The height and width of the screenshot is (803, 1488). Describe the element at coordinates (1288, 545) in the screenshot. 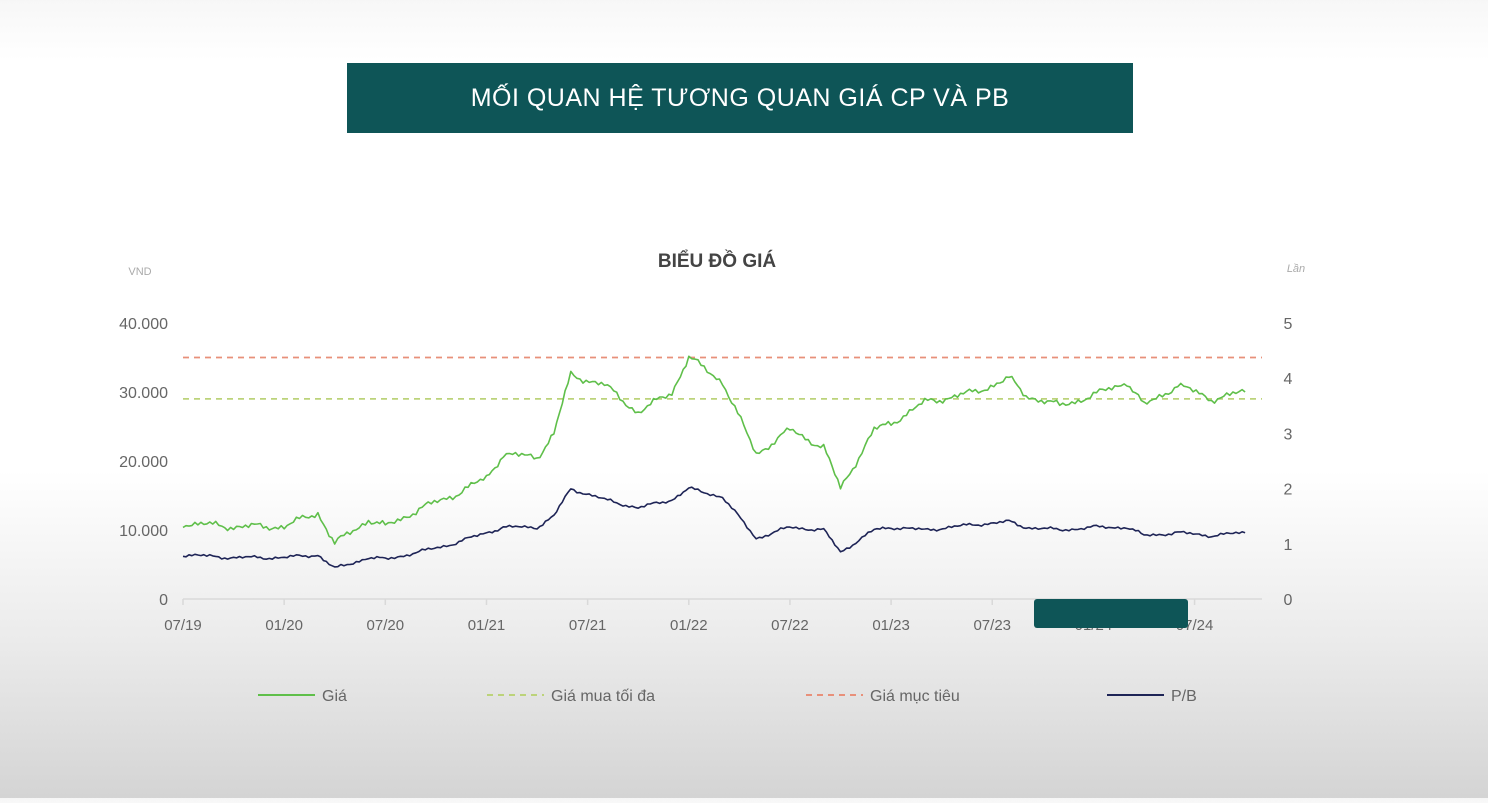

I see `y-right-tick-label: 1` at that location.